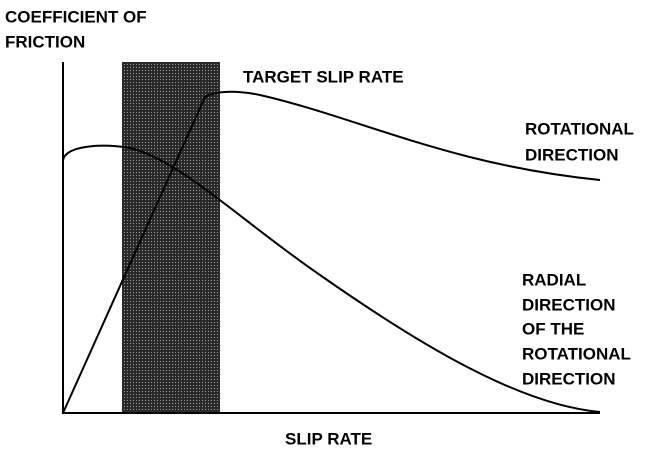  I want to click on y-axis-label: COEFFICIENT OF, so click(76, 16).